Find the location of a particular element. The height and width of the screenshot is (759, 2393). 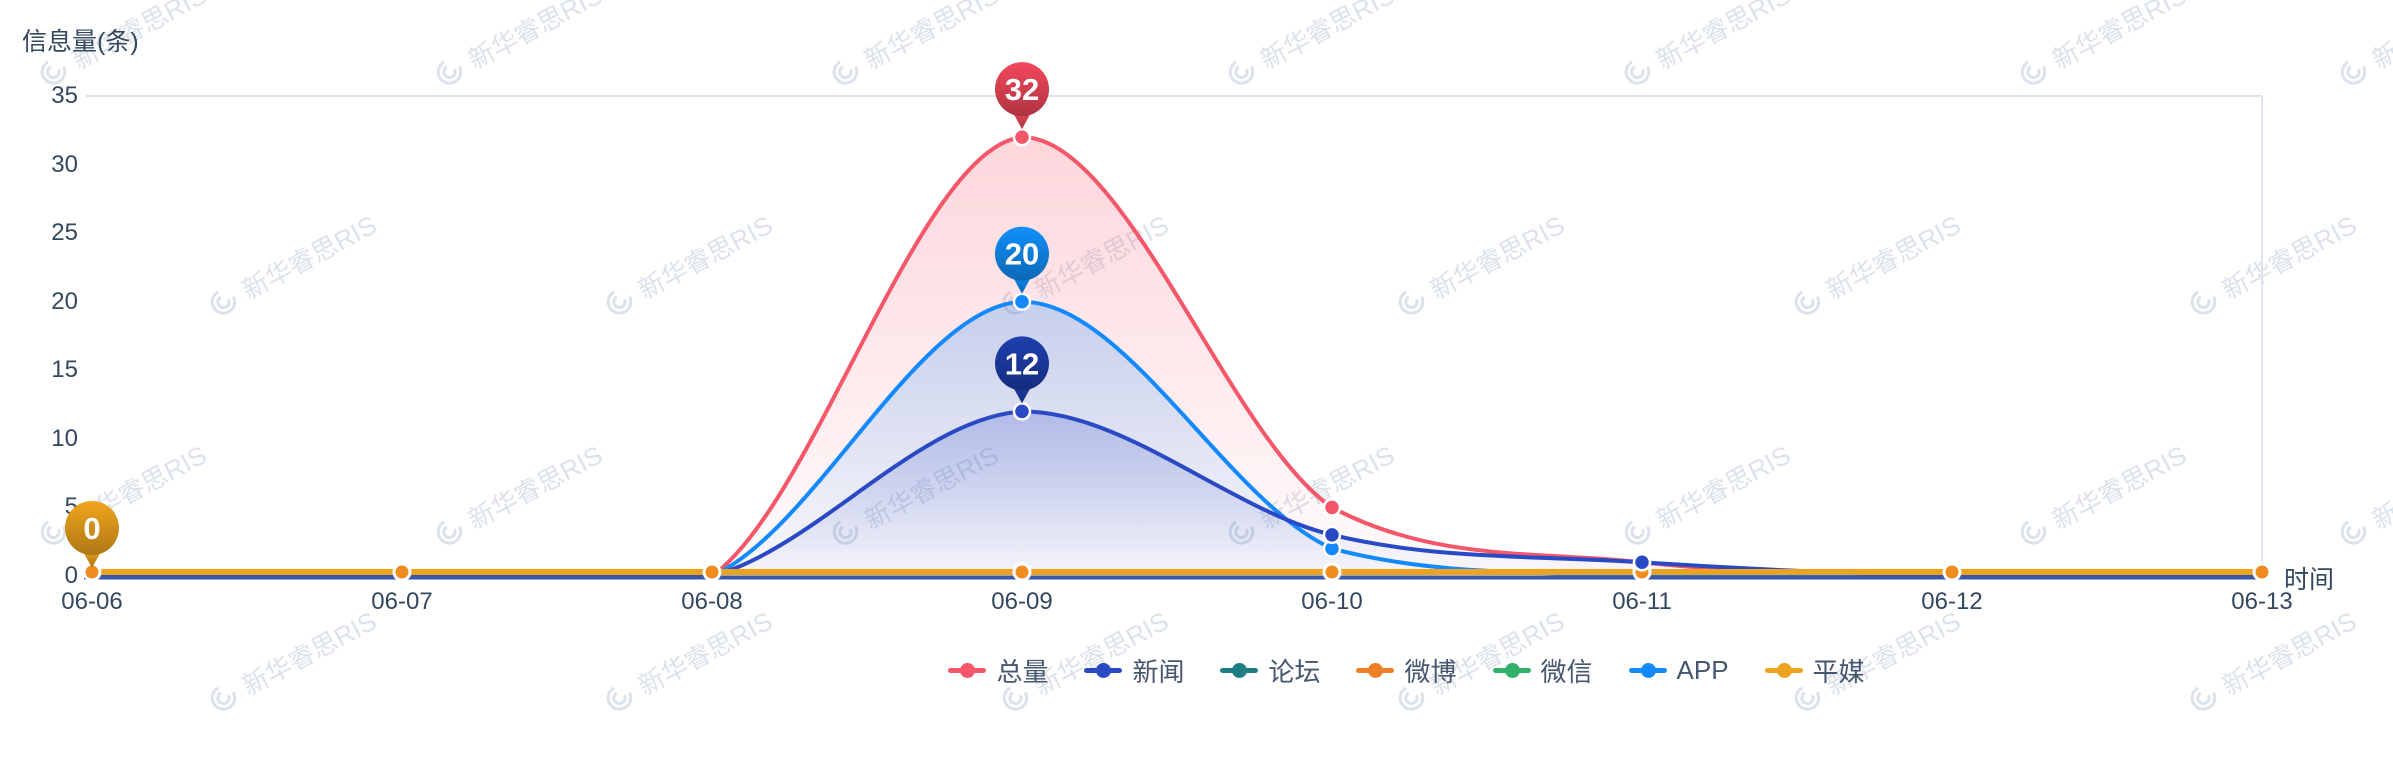

legend-label: APP is located at coordinates (1702, 670).